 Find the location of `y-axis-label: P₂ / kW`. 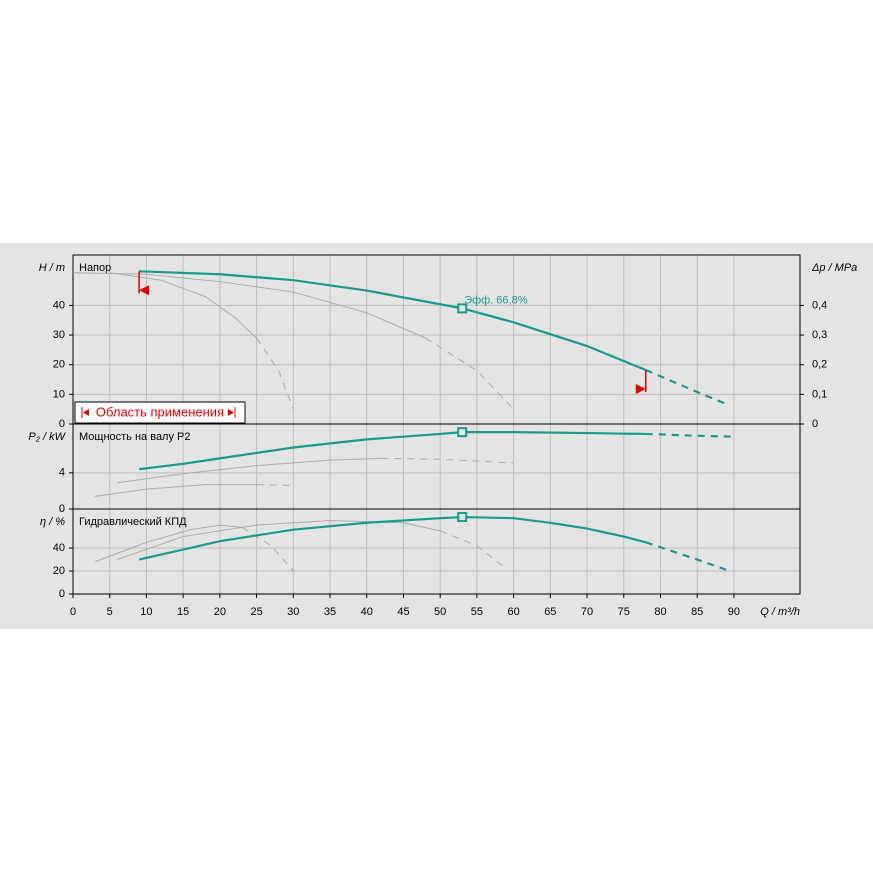

y-axis-label: P₂ / kW is located at coordinates (47, 437).